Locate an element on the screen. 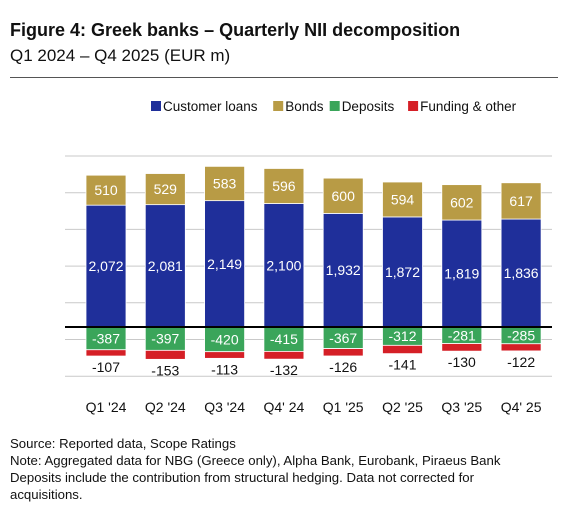  legend-label-1: Bonds is located at coordinates (304, 106).